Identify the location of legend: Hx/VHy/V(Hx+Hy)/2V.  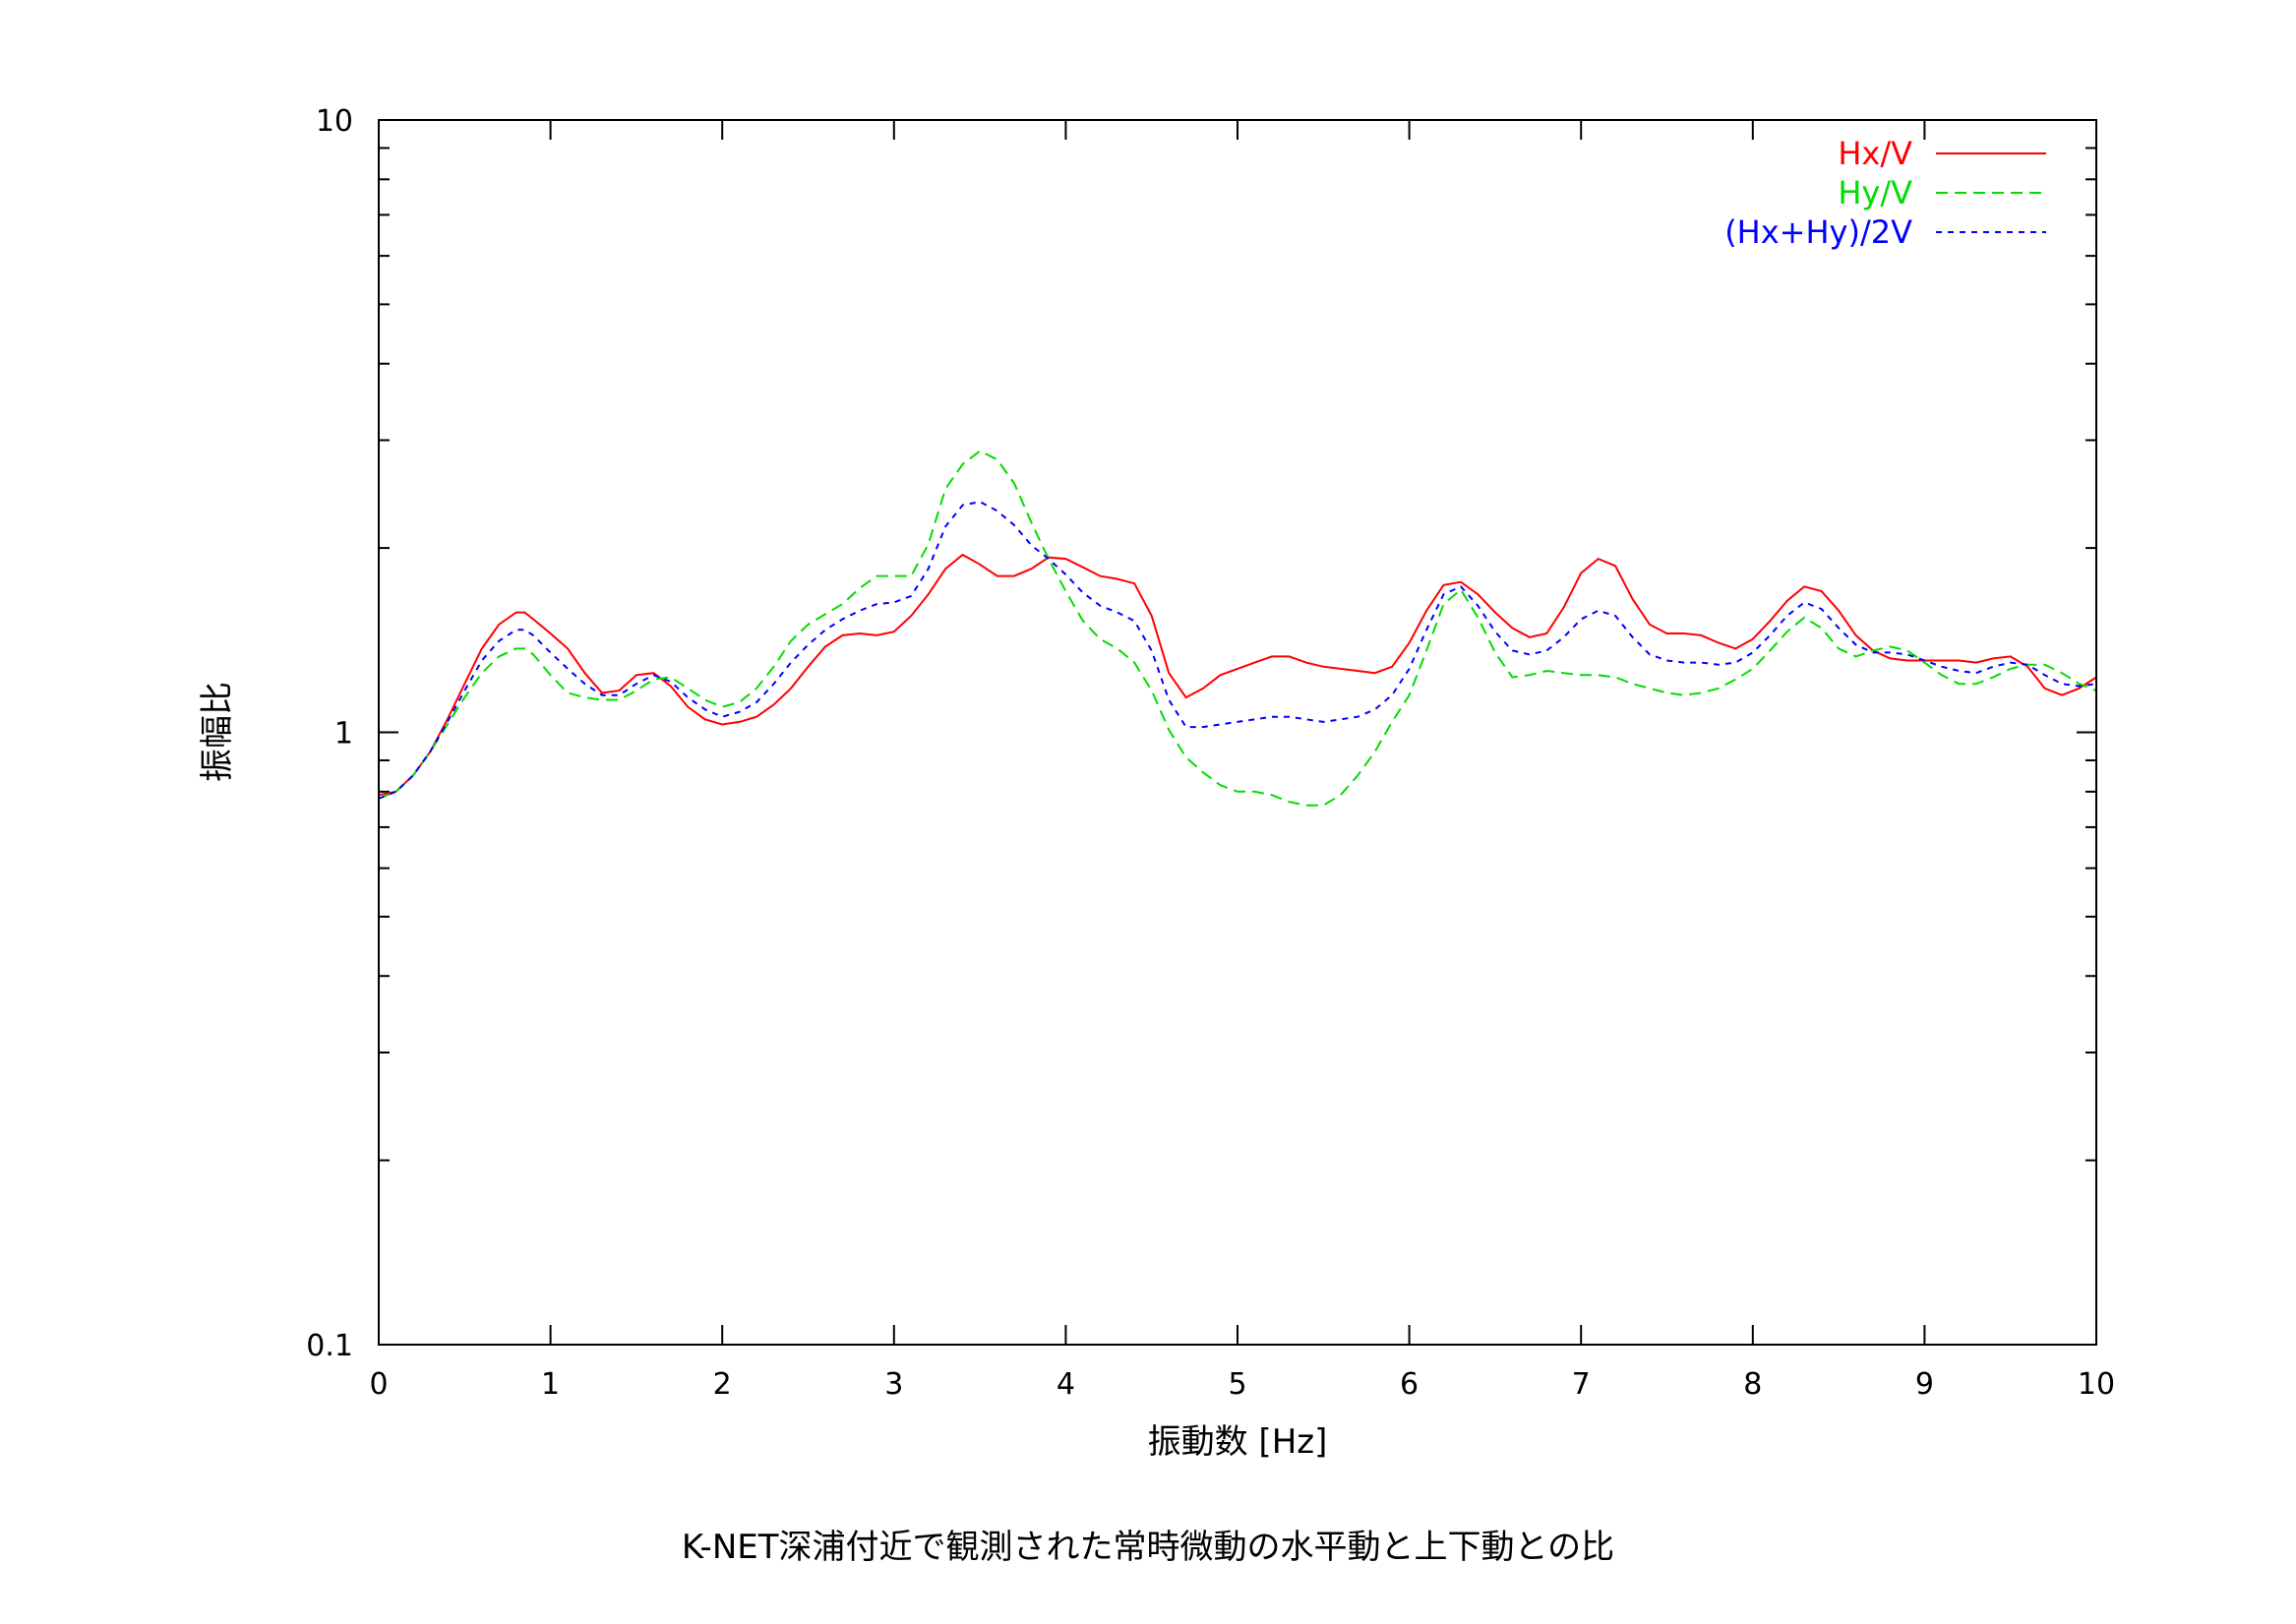
(1885, 193).